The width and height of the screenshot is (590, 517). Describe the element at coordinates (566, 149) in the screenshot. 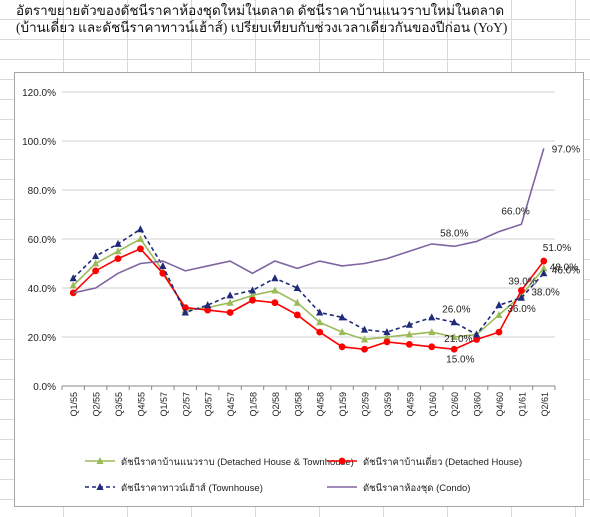

I see `data-label: 97.0%` at that location.